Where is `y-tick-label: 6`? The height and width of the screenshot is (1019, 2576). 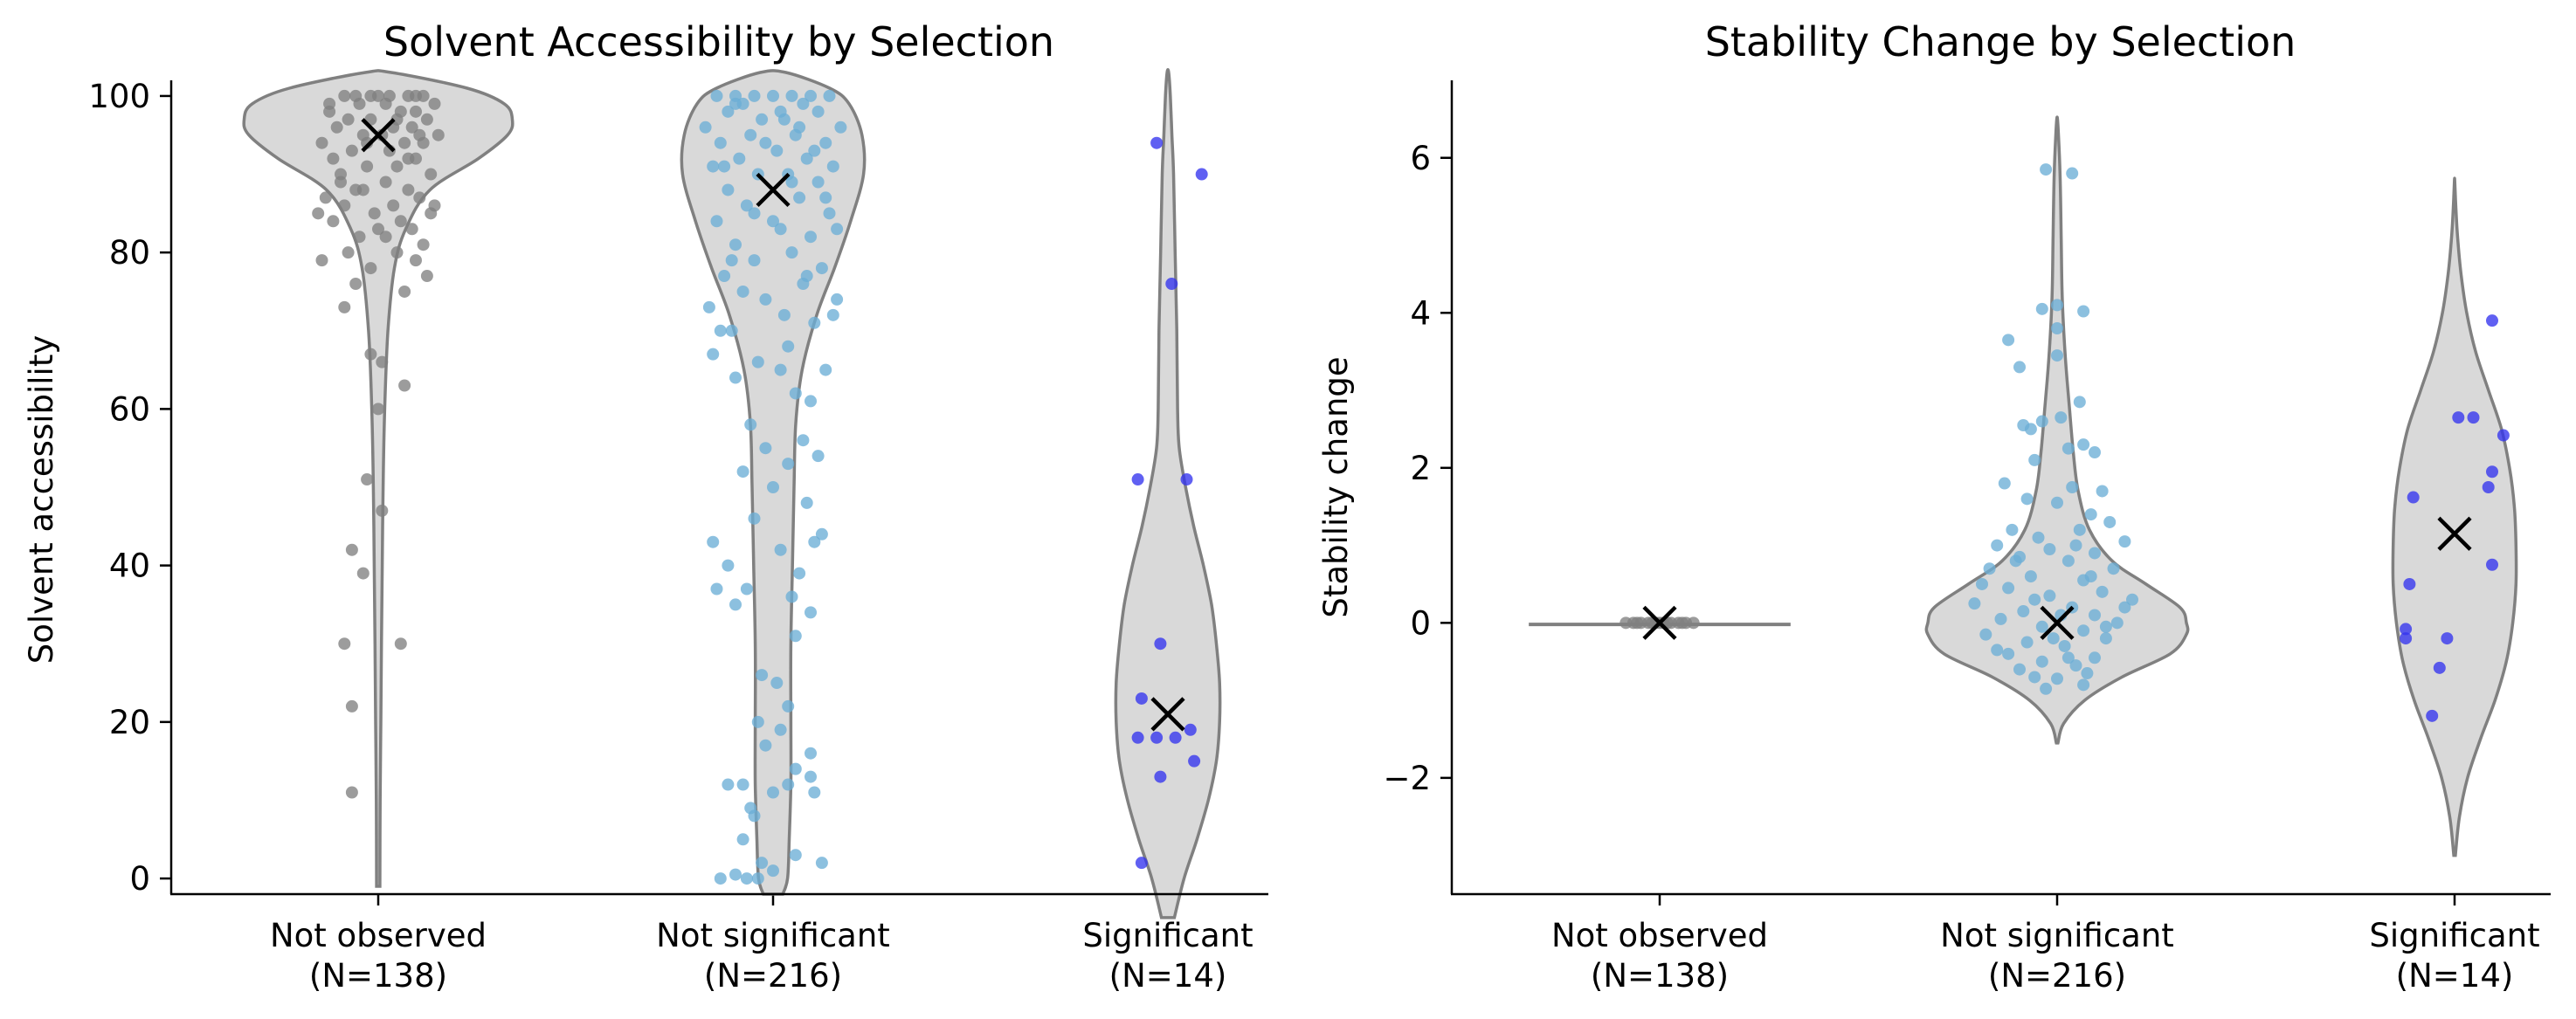 y-tick-label: 6 is located at coordinates (1420, 159).